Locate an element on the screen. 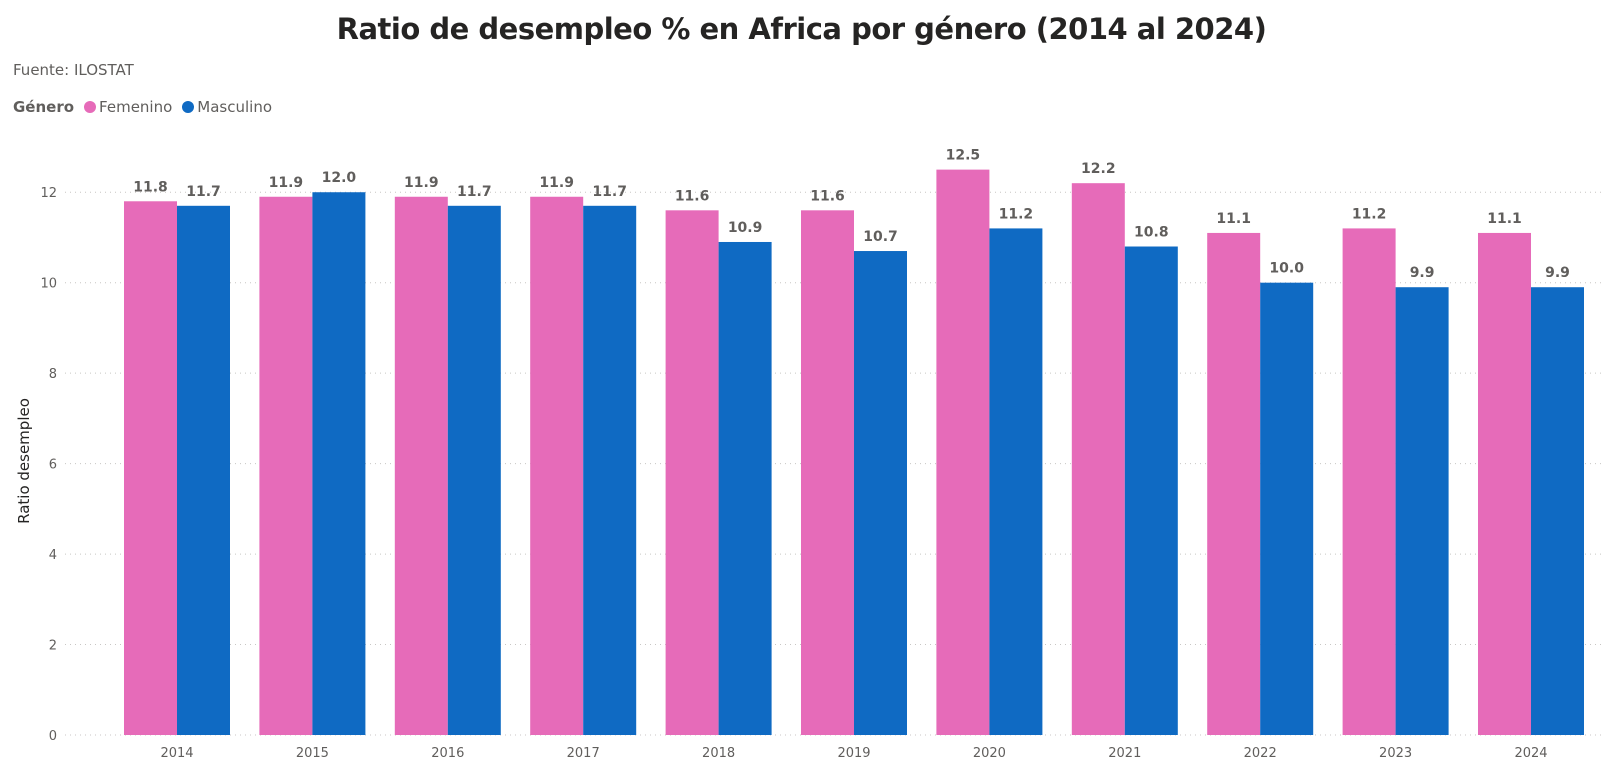 The image size is (1603, 769). x-tick-label: 2015 is located at coordinates (312, 753).